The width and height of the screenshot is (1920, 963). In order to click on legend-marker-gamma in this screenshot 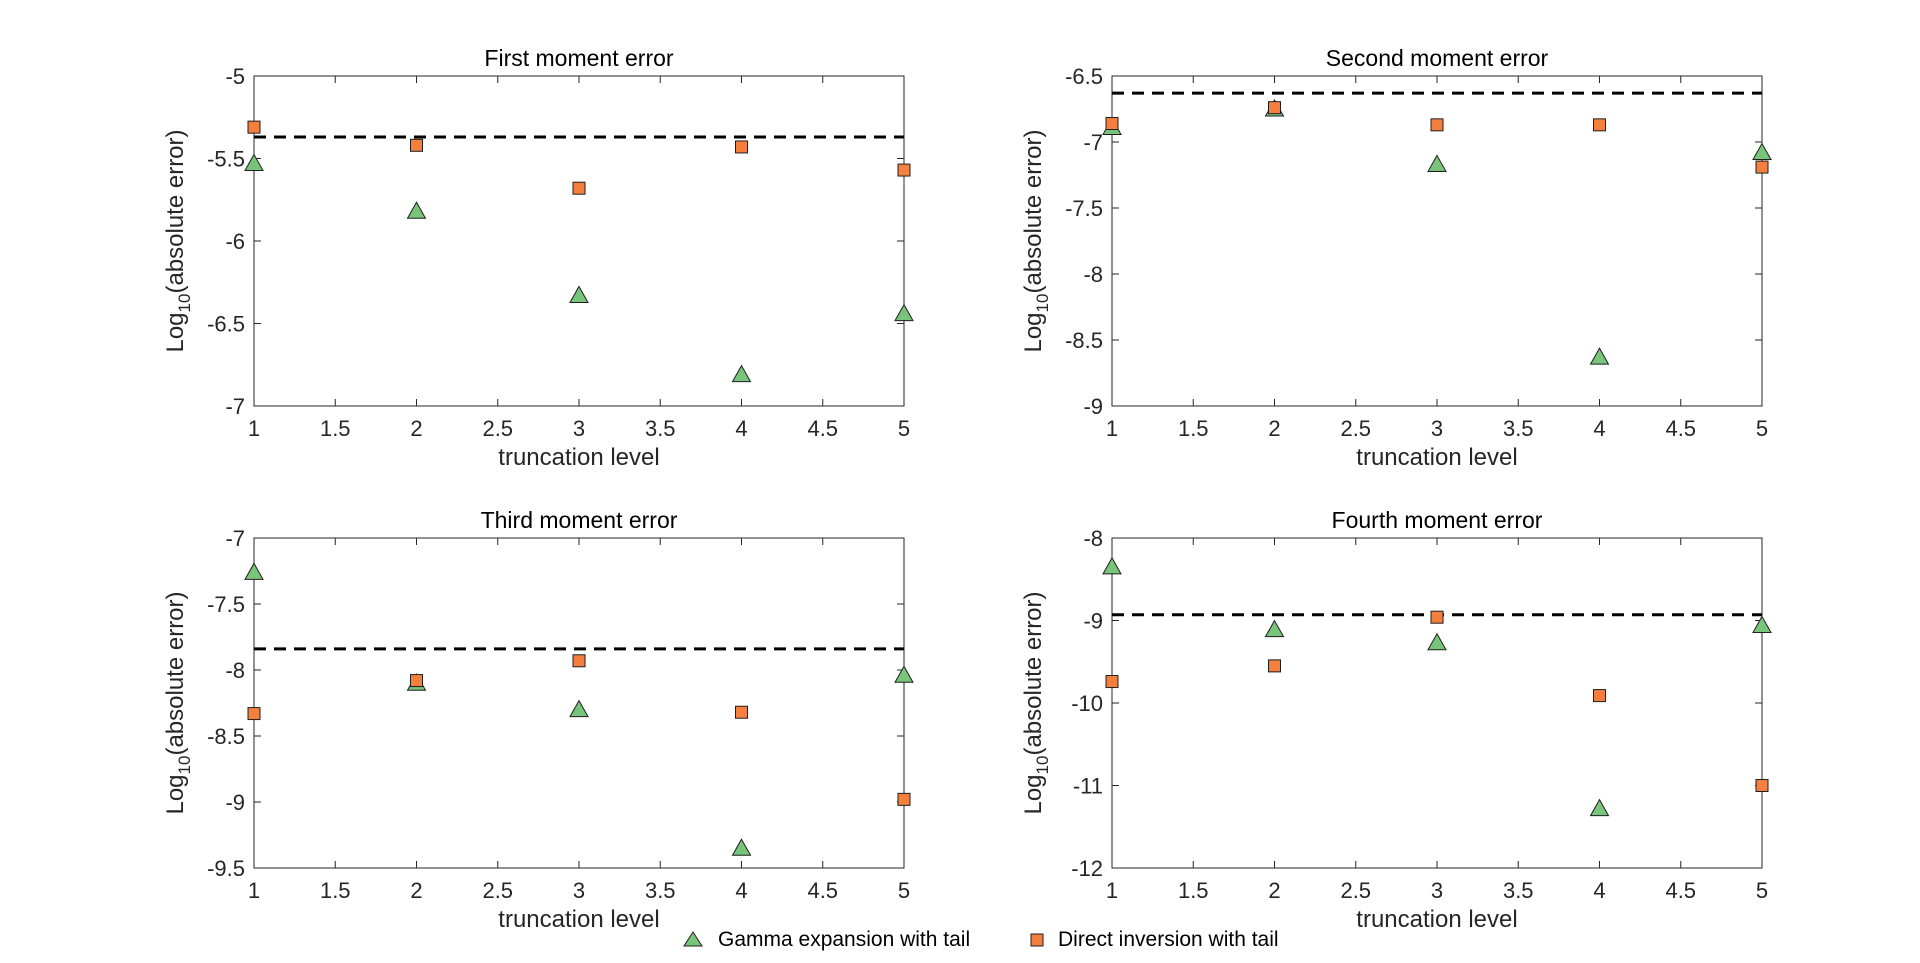, I will do `click(693, 939)`.